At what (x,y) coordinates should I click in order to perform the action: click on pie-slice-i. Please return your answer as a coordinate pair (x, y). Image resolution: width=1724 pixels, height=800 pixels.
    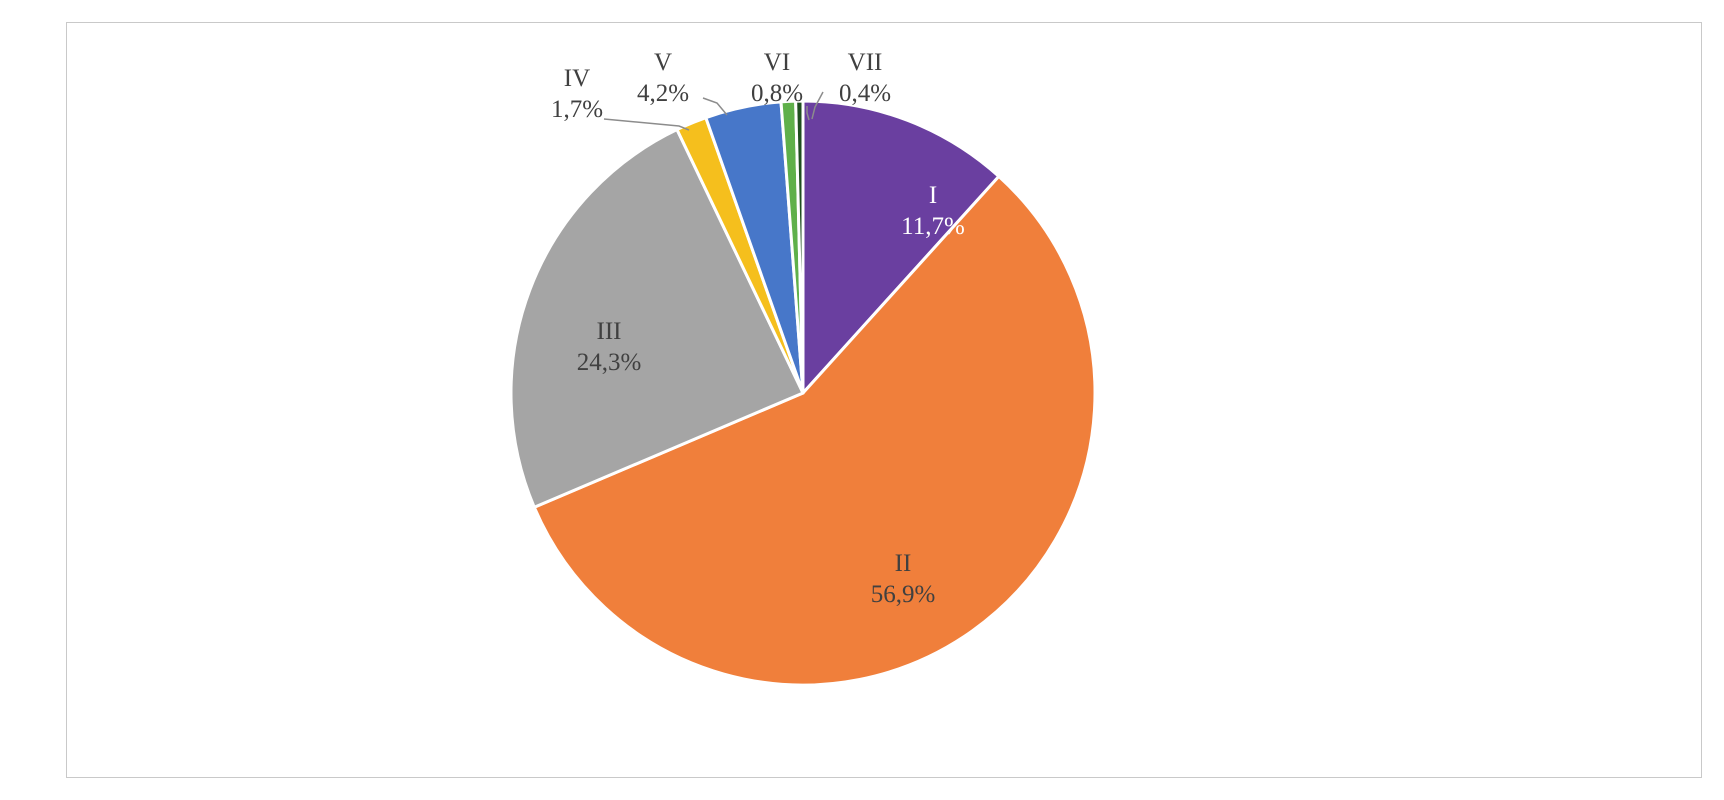
    Looking at the image, I should click on (901, 247).